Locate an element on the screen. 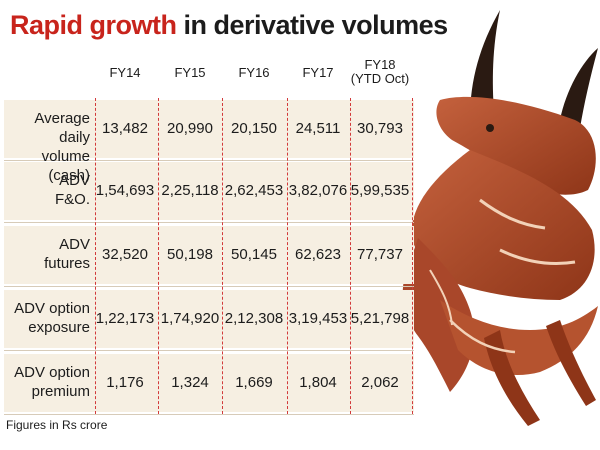  bull-head is located at coordinates (516, 146).